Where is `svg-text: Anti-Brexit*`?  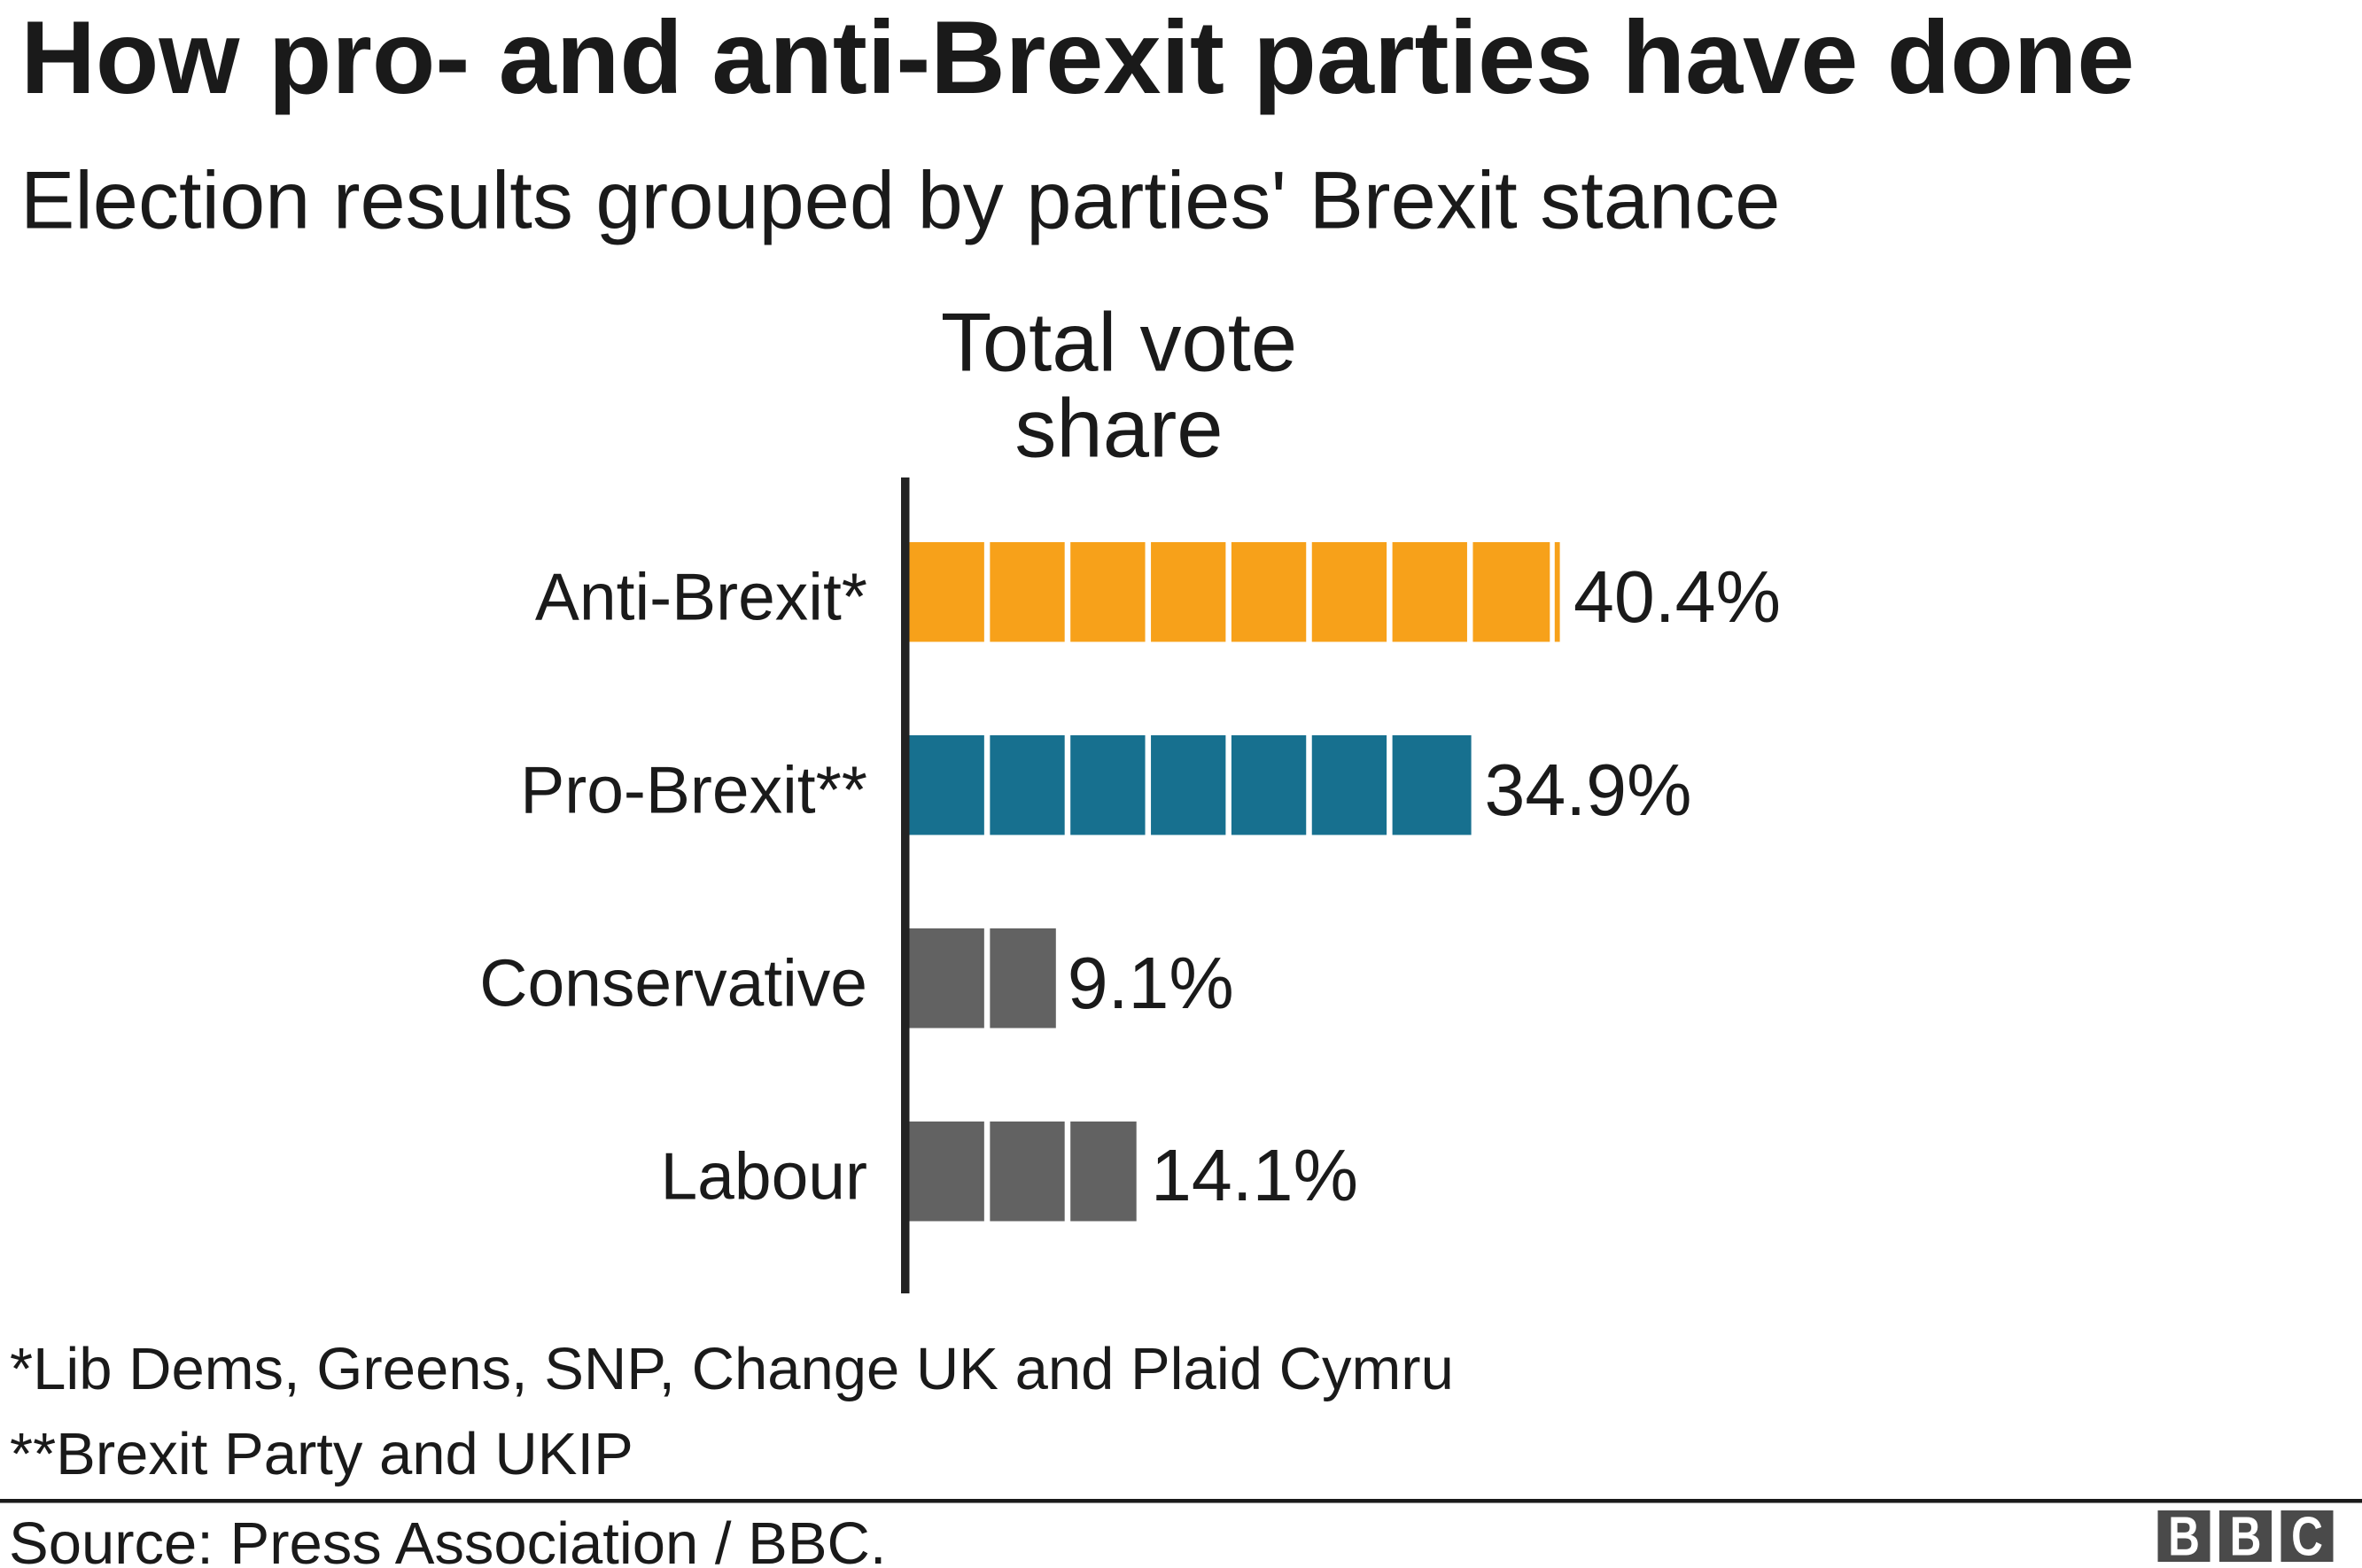 svg-text: Anti-Brexit* is located at coordinates (701, 596).